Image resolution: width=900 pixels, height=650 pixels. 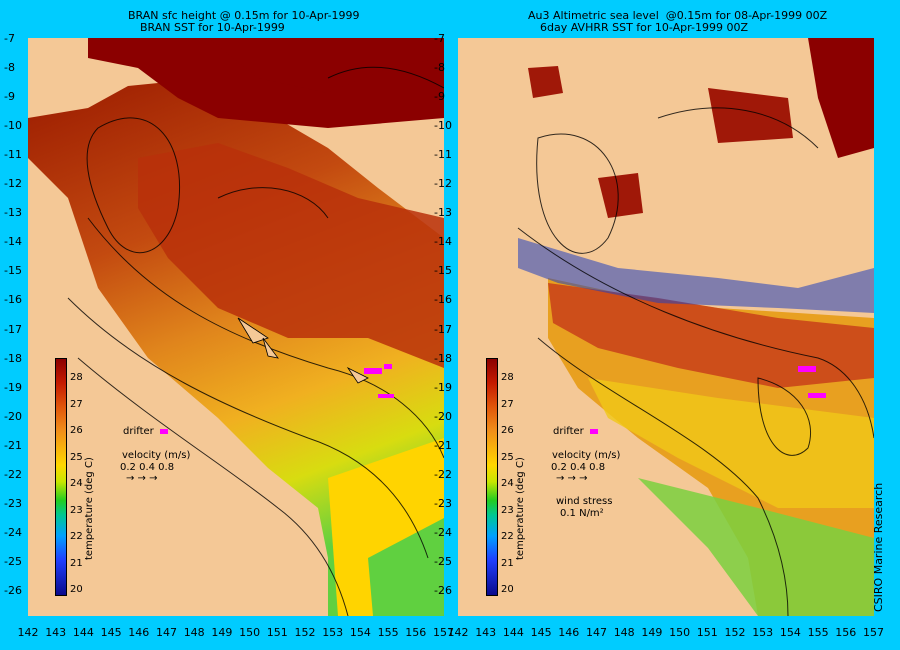 I want to click on cbar-tick-left-3: 25, so click(x=76, y=457).